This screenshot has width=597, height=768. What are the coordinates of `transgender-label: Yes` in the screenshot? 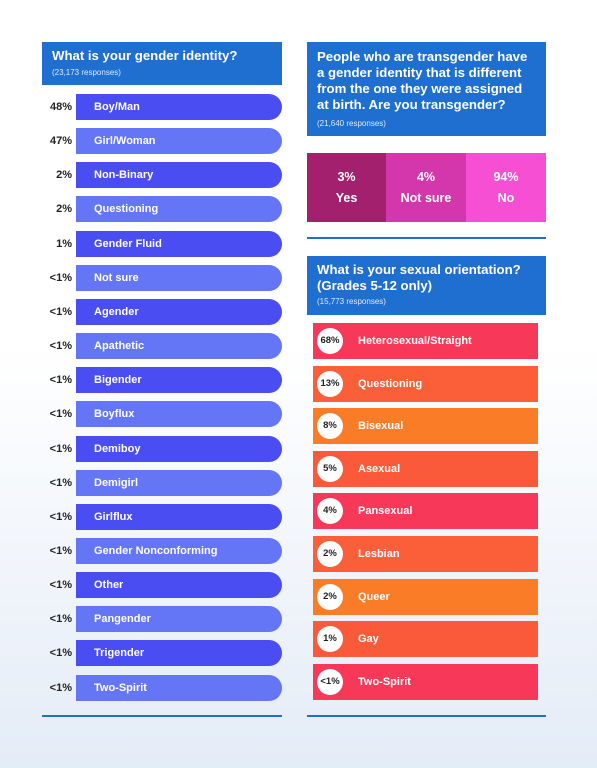 It's located at (346, 198).